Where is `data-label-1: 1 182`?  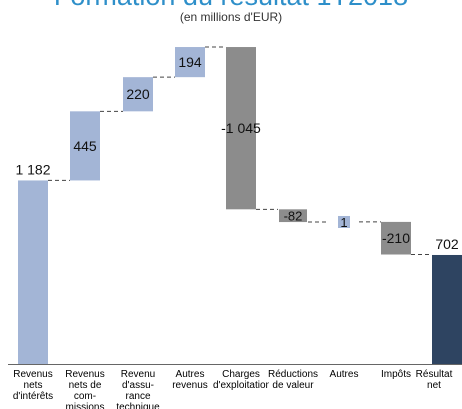
data-label-1: 1 182 is located at coordinates (32, 169).